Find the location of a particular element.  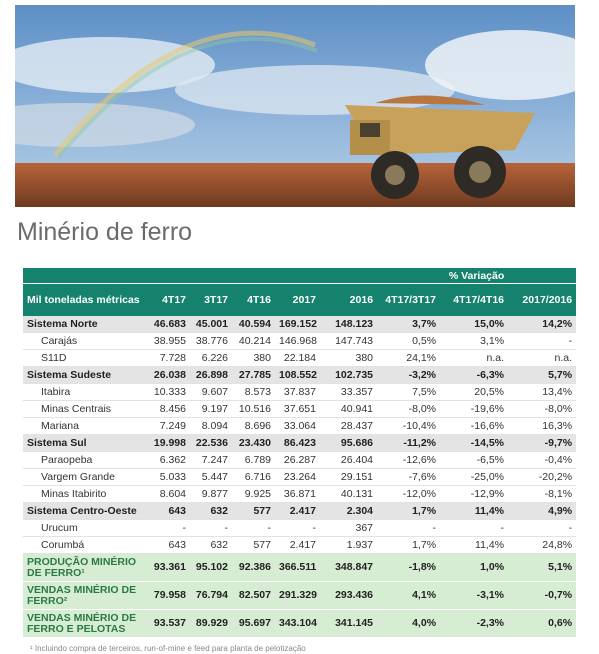

cell: 28.437 is located at coordinates (349, 426).